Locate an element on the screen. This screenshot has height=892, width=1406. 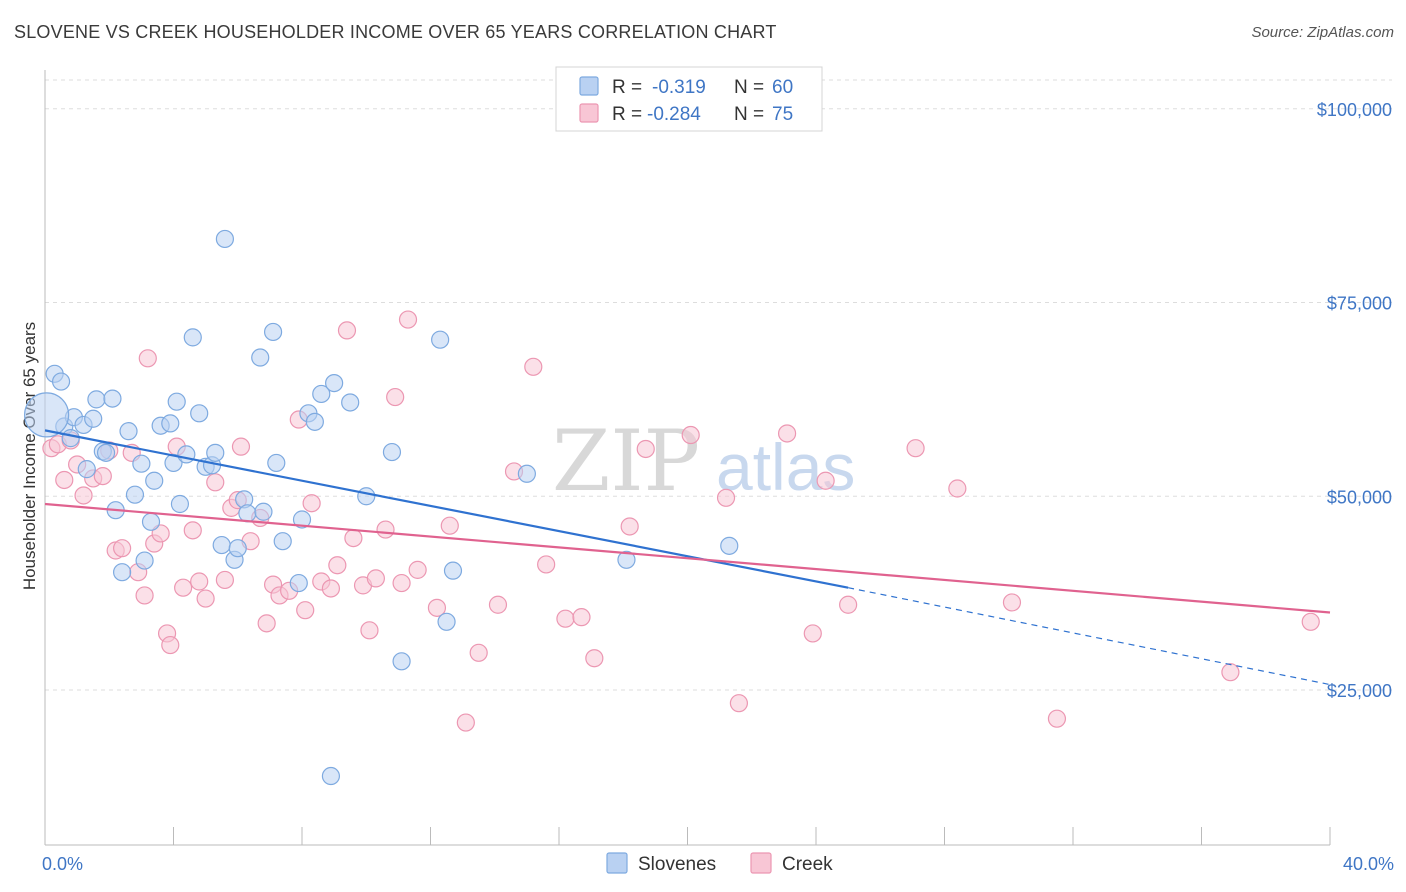
series-legend: Slovenes Creek is located at coordinates (719, 863).